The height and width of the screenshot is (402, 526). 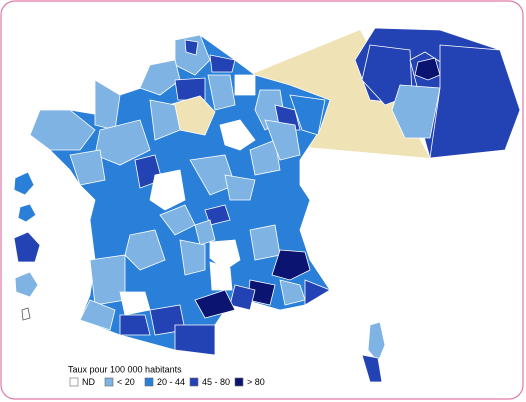 I want to click on corsica, so click(x=373, y=352).